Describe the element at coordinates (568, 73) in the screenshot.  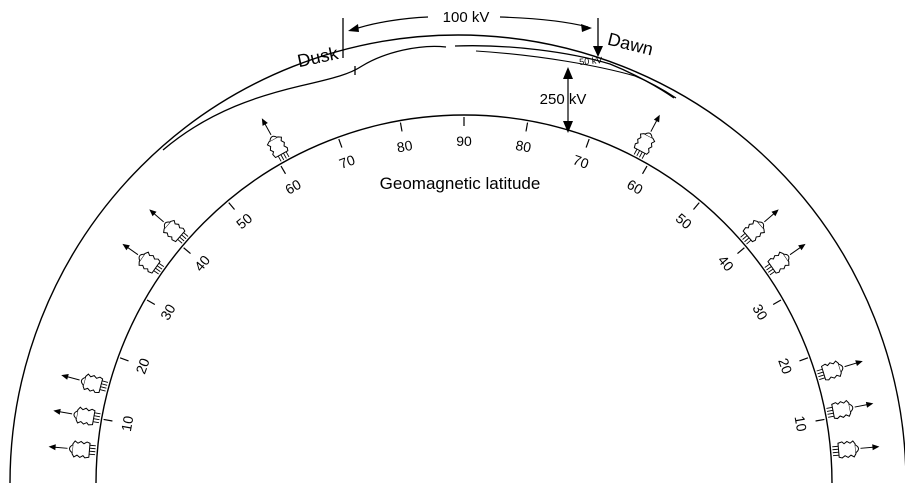
I see `inner-potential-arrowhead-top` at that location.